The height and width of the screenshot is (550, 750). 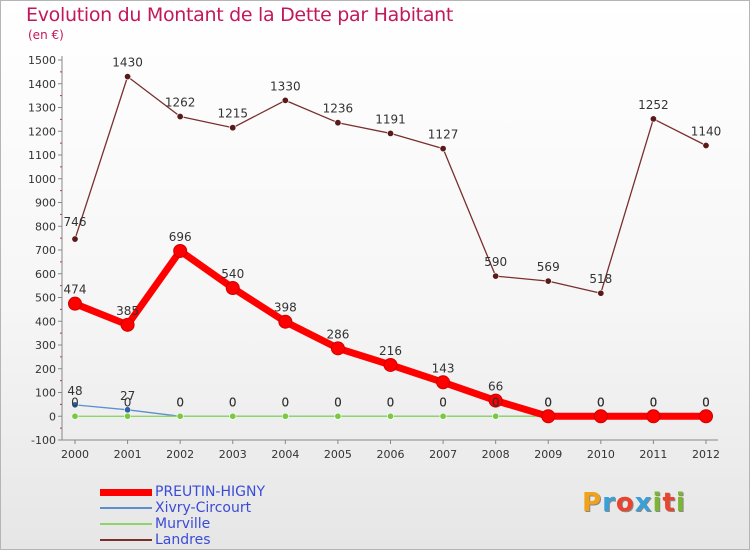 I want to click on data-label: 385, so click(x=127, y=311).